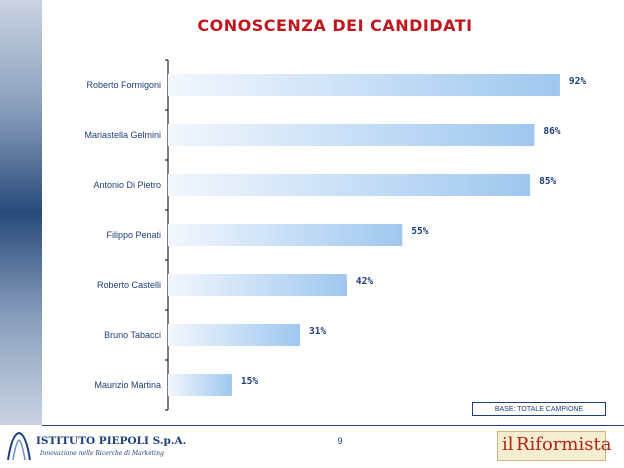 This screenshot has height=468, width=624. What do you see at coordinates (551, 131) in the screenshot?
I see `value-label: 86%` at bounding box center [551, 131].